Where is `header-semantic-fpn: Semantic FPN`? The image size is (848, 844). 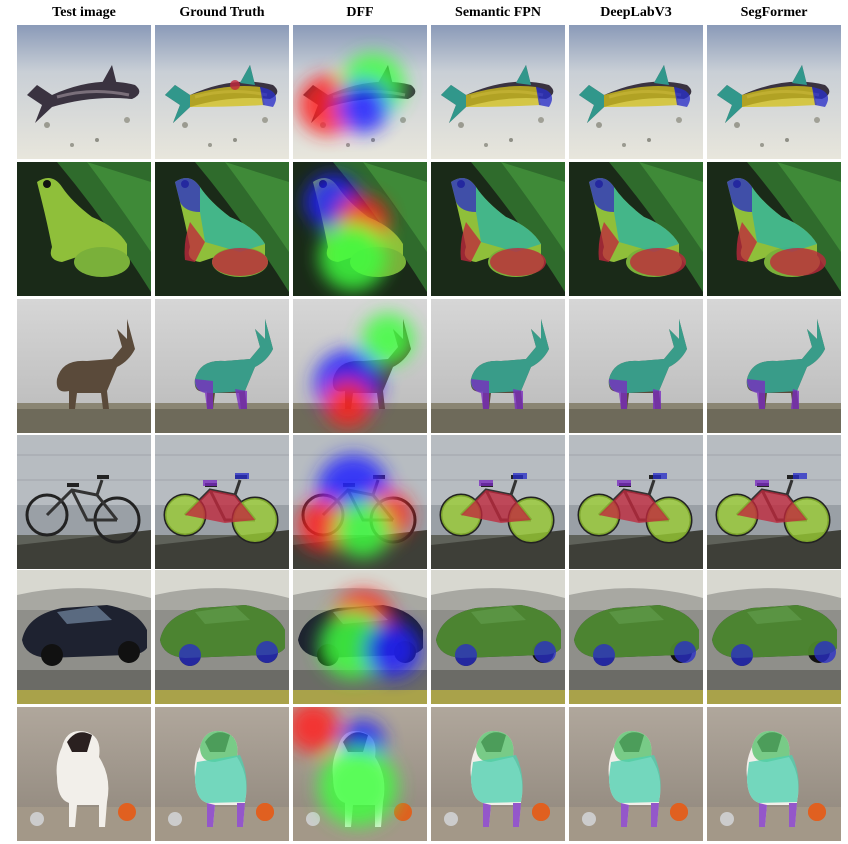
header-semantic-fpn: Semantic FPN is located at coordinates (498, 12).